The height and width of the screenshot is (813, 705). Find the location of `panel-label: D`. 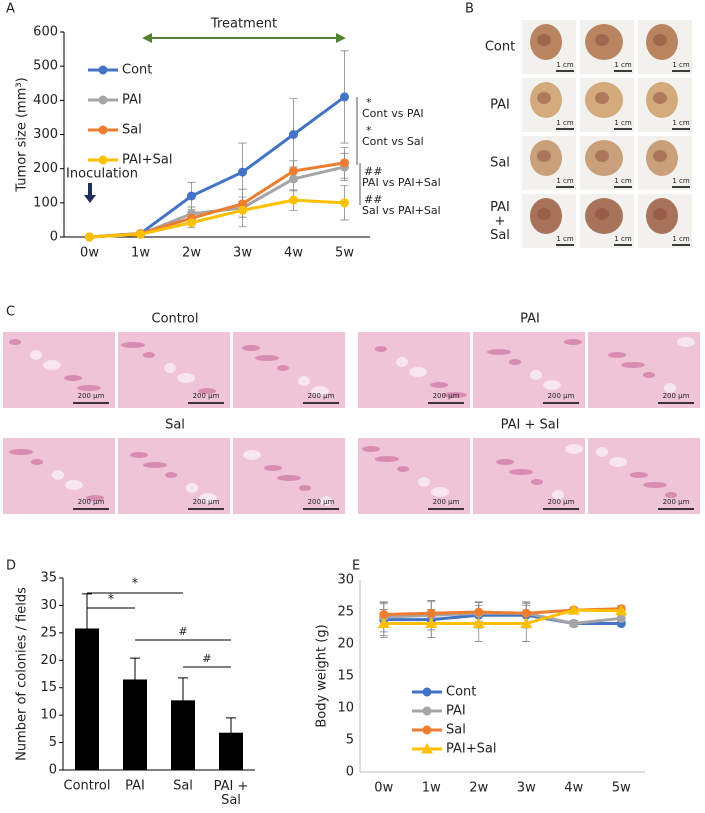

panel-label: D is located at coordinates (11, 566).